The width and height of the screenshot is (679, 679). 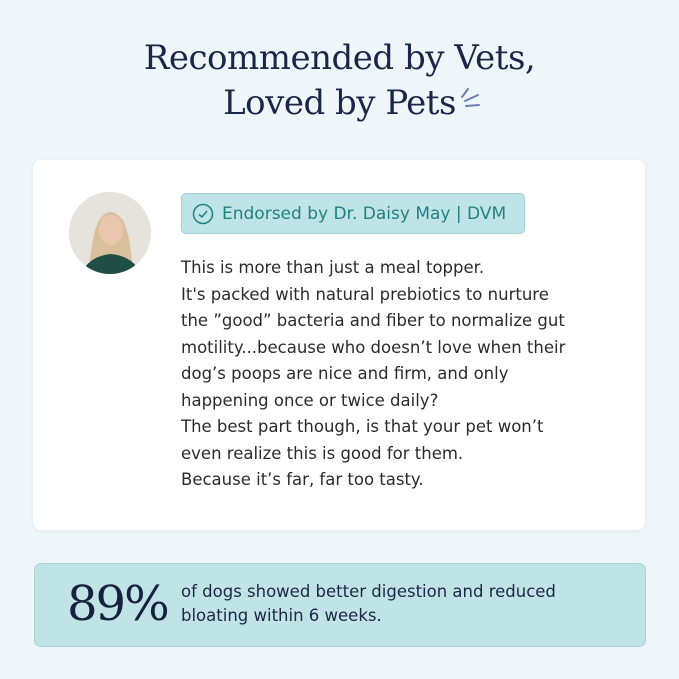 I want to click on endorsement-badge: Endorsed by Dr. Daisy May | DVM, so click(x=353, y=213).